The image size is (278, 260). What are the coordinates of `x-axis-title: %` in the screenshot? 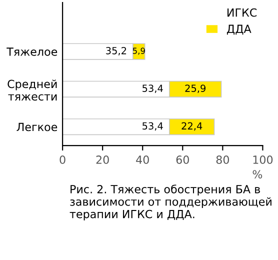 It's located at (257, 174).